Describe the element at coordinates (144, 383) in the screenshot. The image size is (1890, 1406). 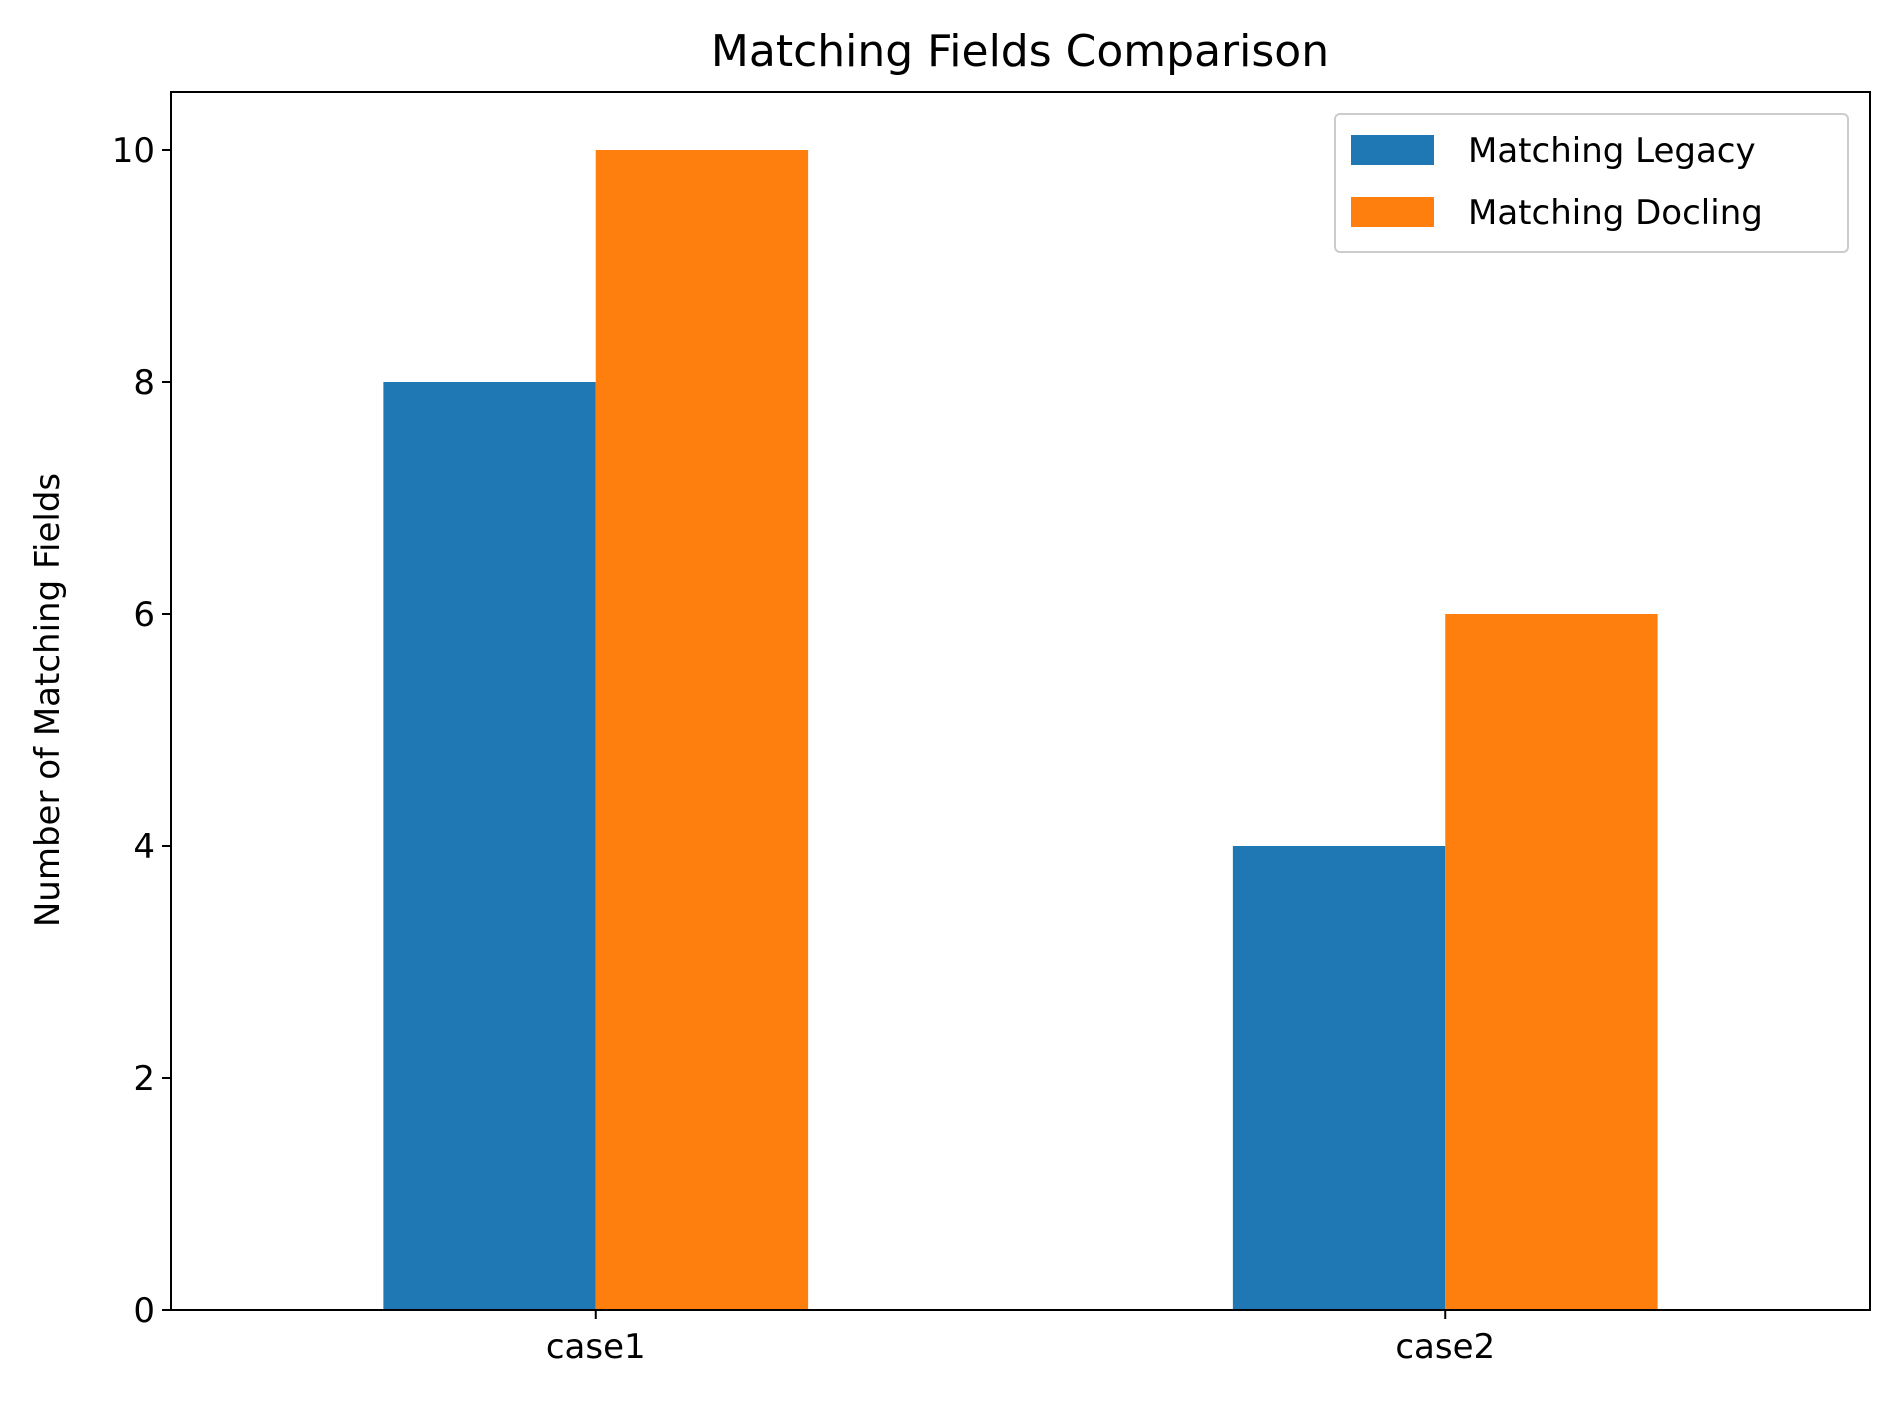
I see `y-tick-label: 8` at that location.